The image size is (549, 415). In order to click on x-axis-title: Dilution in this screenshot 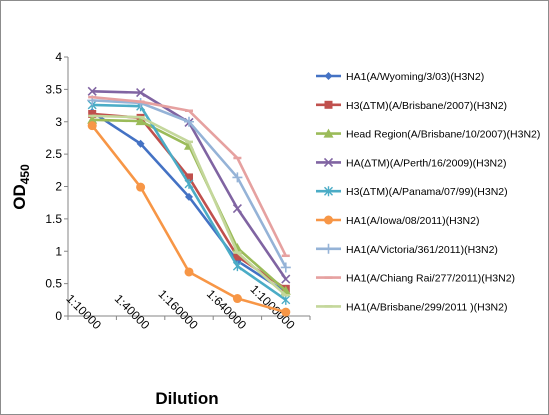, I will do `click(186, 398)`.